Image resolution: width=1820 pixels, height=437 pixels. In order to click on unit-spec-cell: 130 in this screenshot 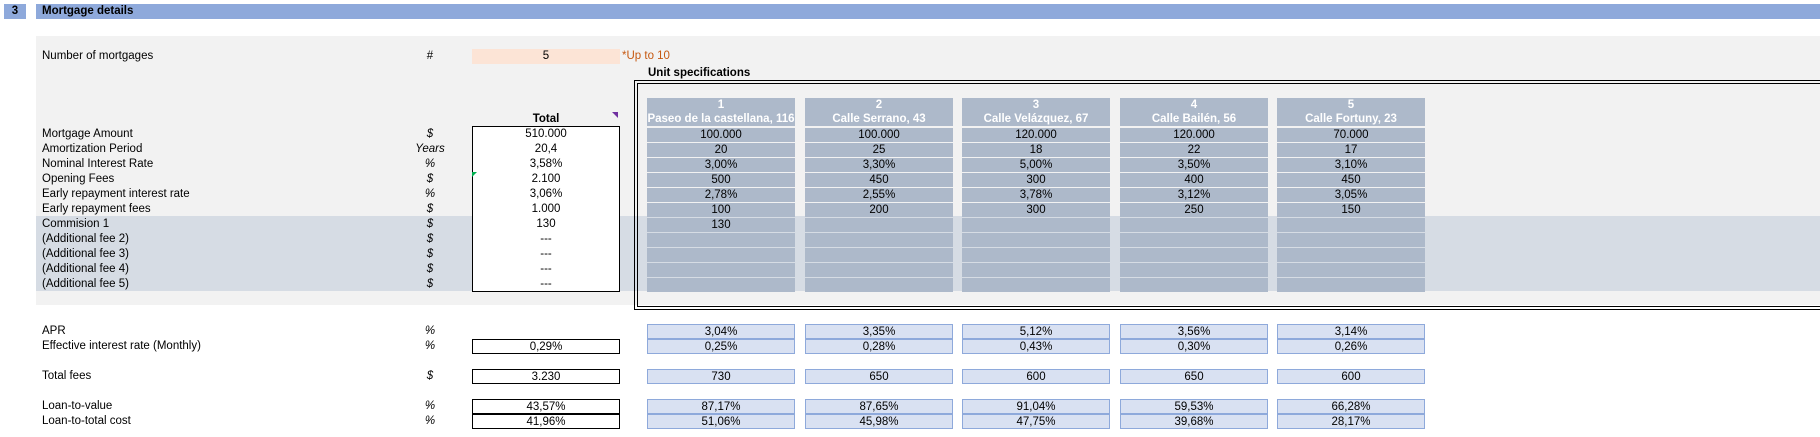, I will do `click(721, 225)`.